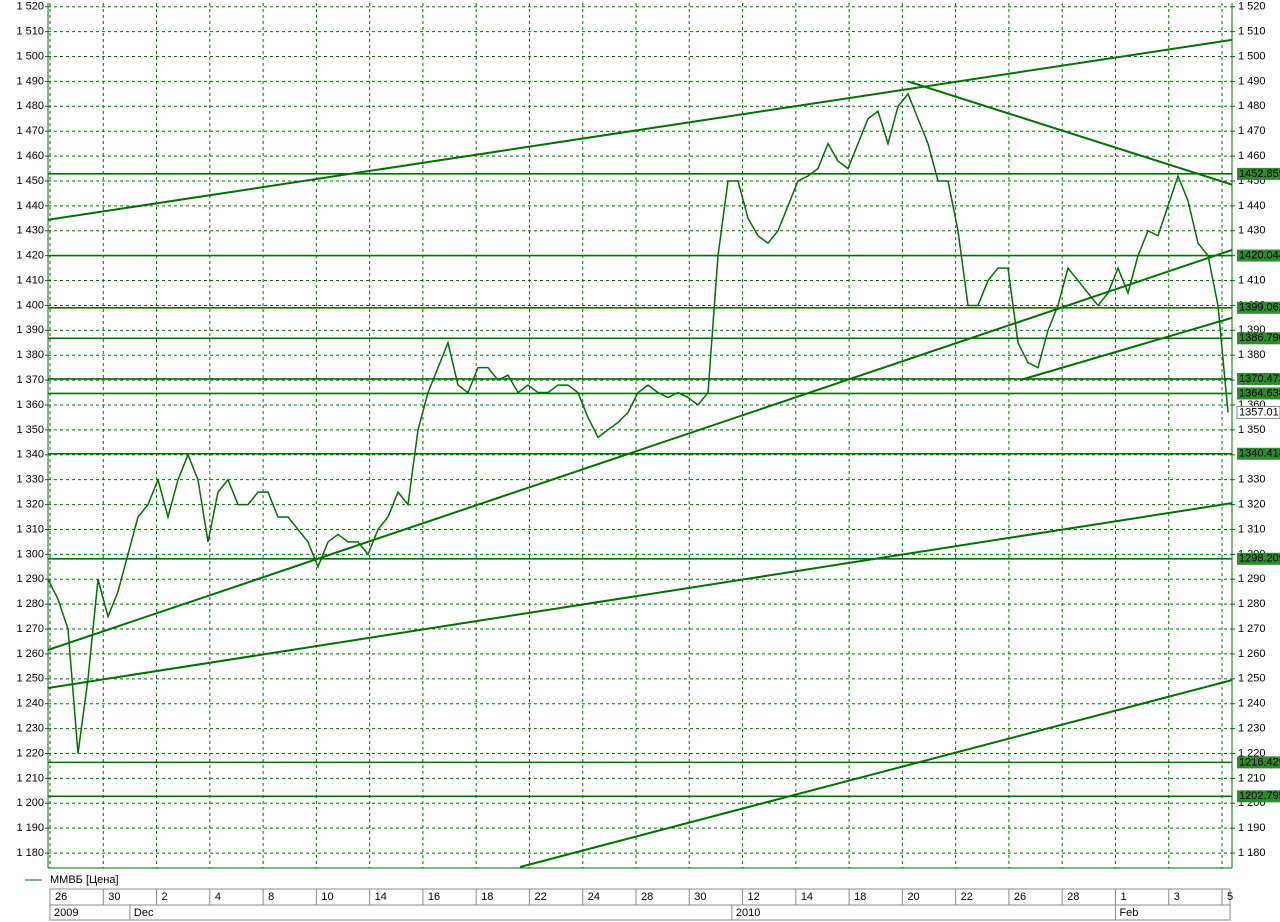  I want to click on level-label: 1364.638, so click(1259, 393).